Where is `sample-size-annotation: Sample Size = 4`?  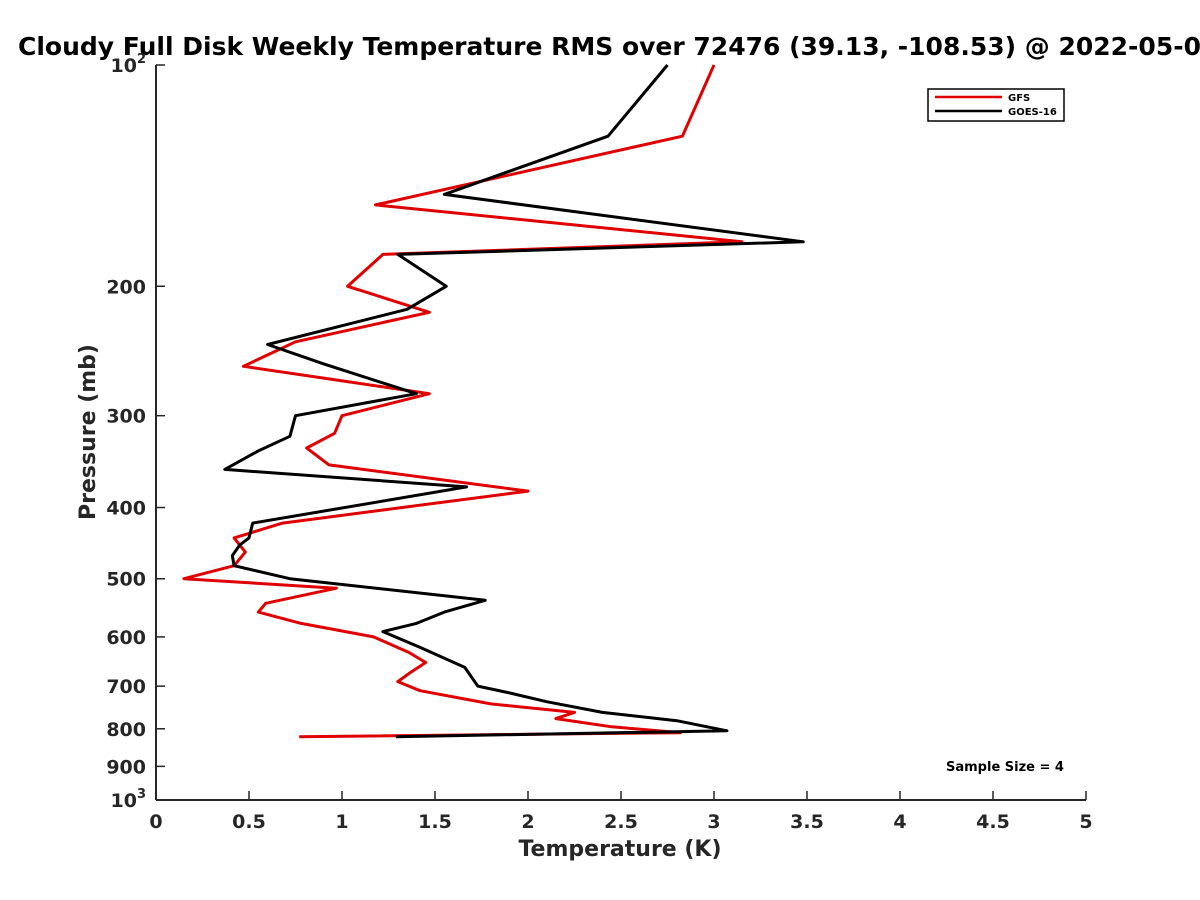
sample-size-annotation: Sample Size = 4 is located at coordinates (1005, 767).